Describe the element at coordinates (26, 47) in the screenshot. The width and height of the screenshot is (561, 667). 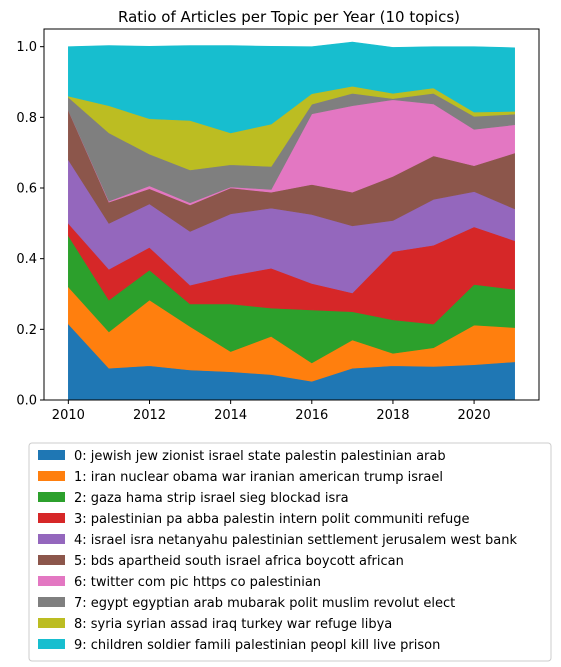
I see `y-tick-label-5: 1.0` at that location.